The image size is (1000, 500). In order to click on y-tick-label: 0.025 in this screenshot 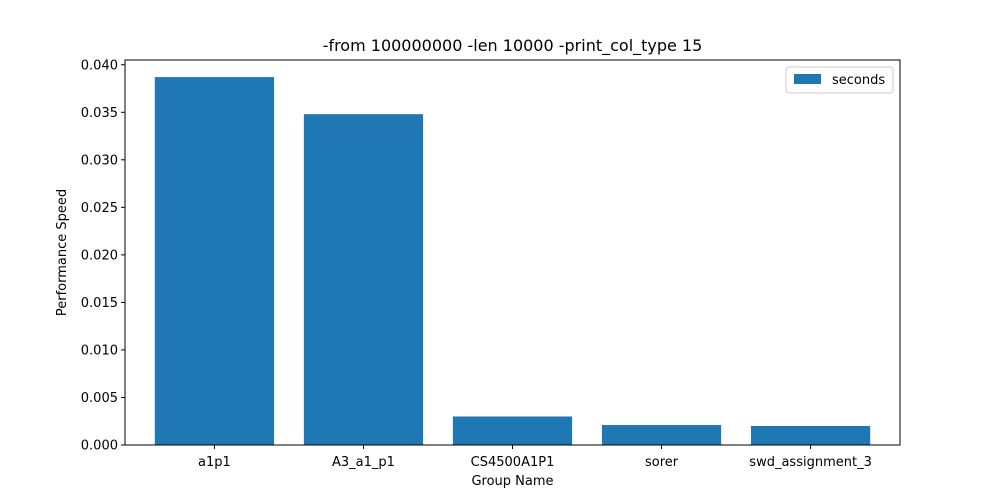, I will do `click(99, 208)`.